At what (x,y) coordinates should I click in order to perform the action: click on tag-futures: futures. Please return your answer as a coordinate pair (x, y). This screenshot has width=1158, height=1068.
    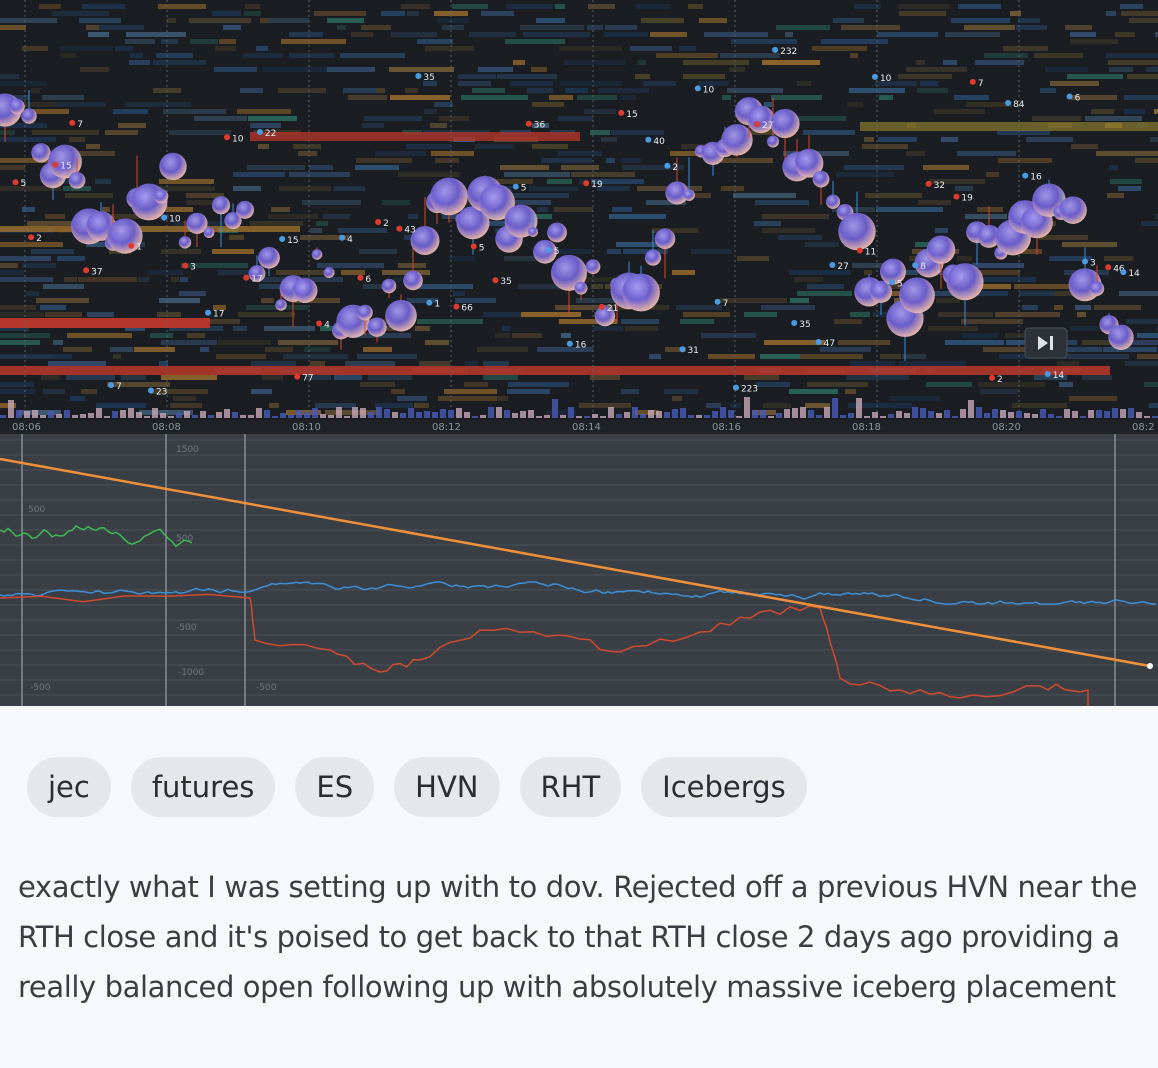
    Looking at the image, I should click on (203, 787).